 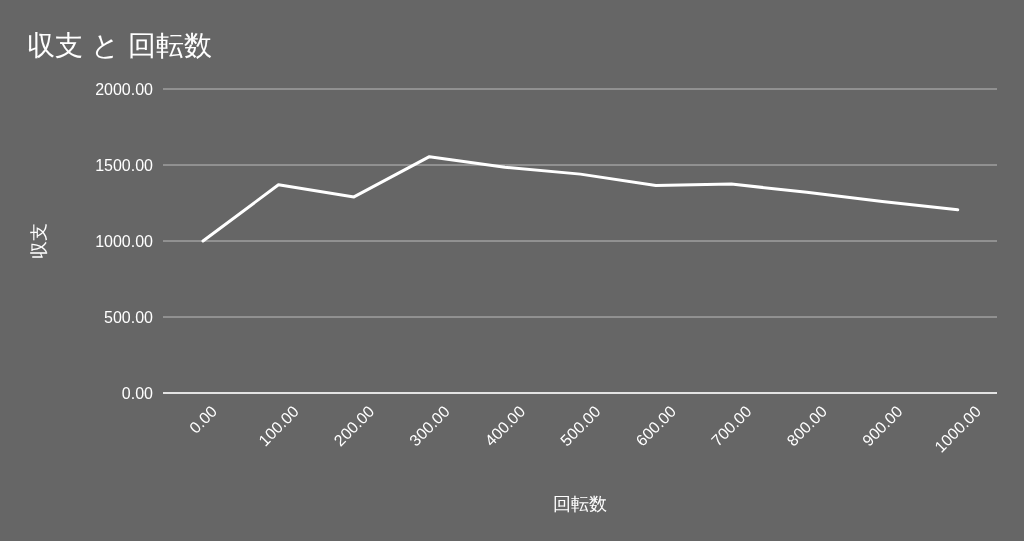 What do you see at coordinates (124, 241) in the screenshot?
I see `y-tick-label: 1000.00` at bounding box center [124, 241].